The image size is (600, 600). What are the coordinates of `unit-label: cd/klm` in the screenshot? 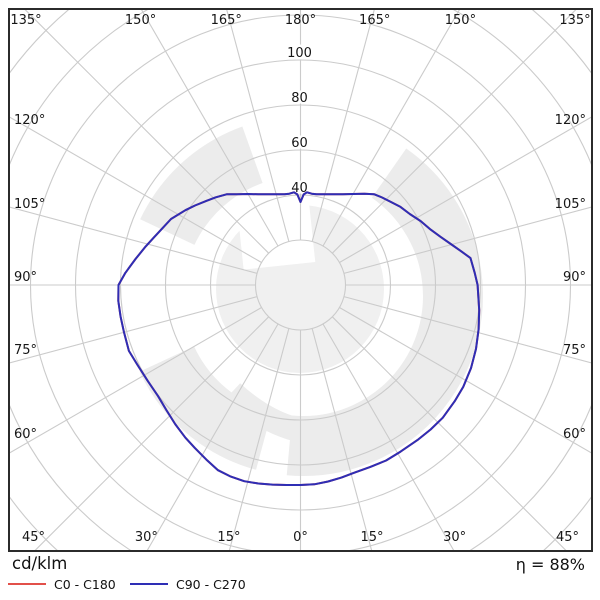 It's located at (40, 563).